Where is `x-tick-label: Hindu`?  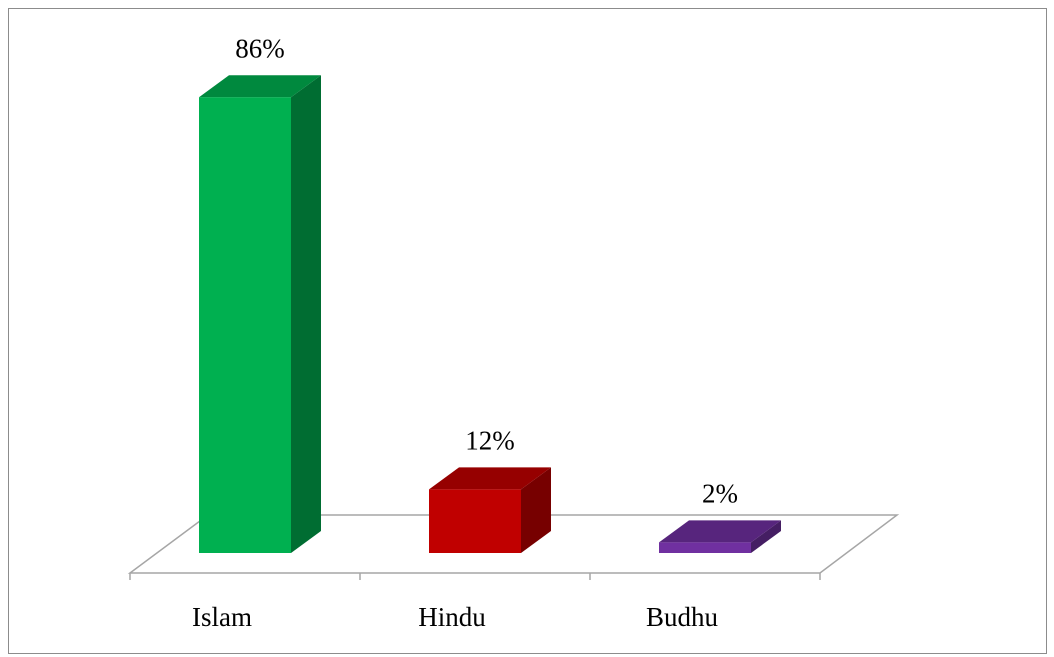
x-tick-label: Hindu is located at coordinates (452, 617).